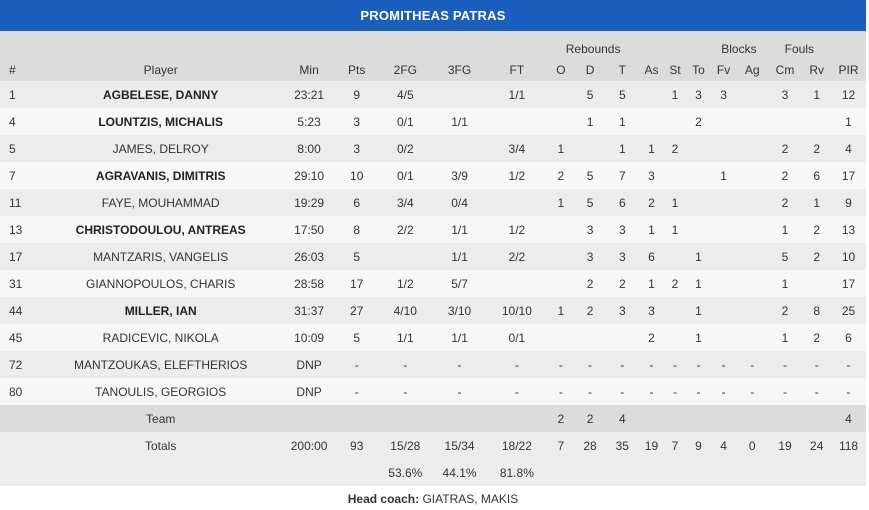 Image resolution: width=869 pixels, height=510 pixels. Describe the element at coordinates (459, 337) in the screenshot. I see `stat-cell: 1/1` at that location.